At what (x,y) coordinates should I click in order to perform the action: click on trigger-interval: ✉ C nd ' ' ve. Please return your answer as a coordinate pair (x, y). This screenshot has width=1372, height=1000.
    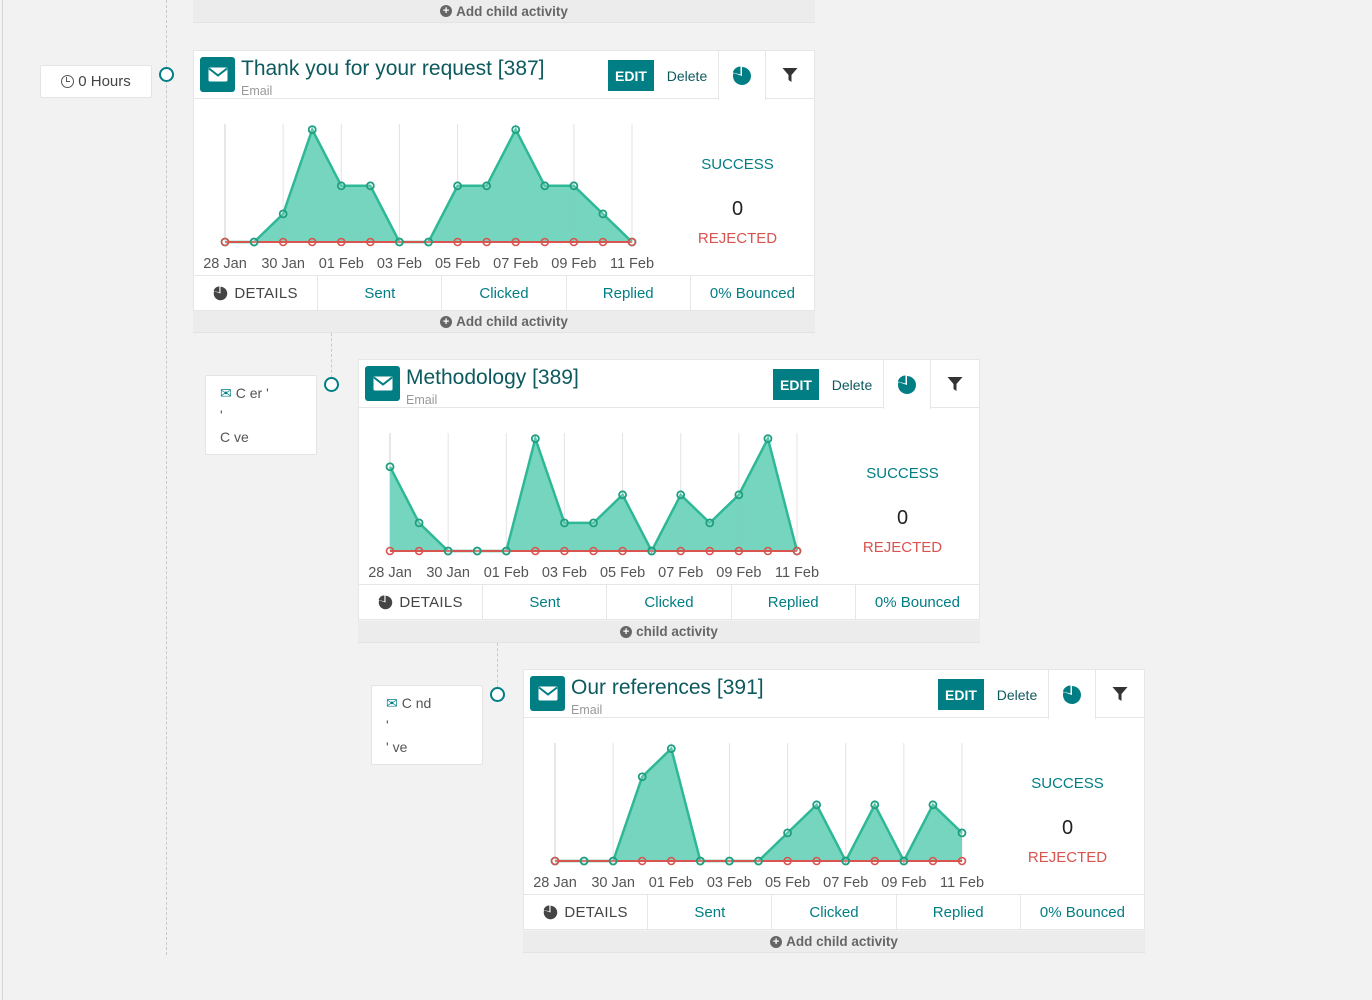
    Looking at the image, I should click on (427, 725).